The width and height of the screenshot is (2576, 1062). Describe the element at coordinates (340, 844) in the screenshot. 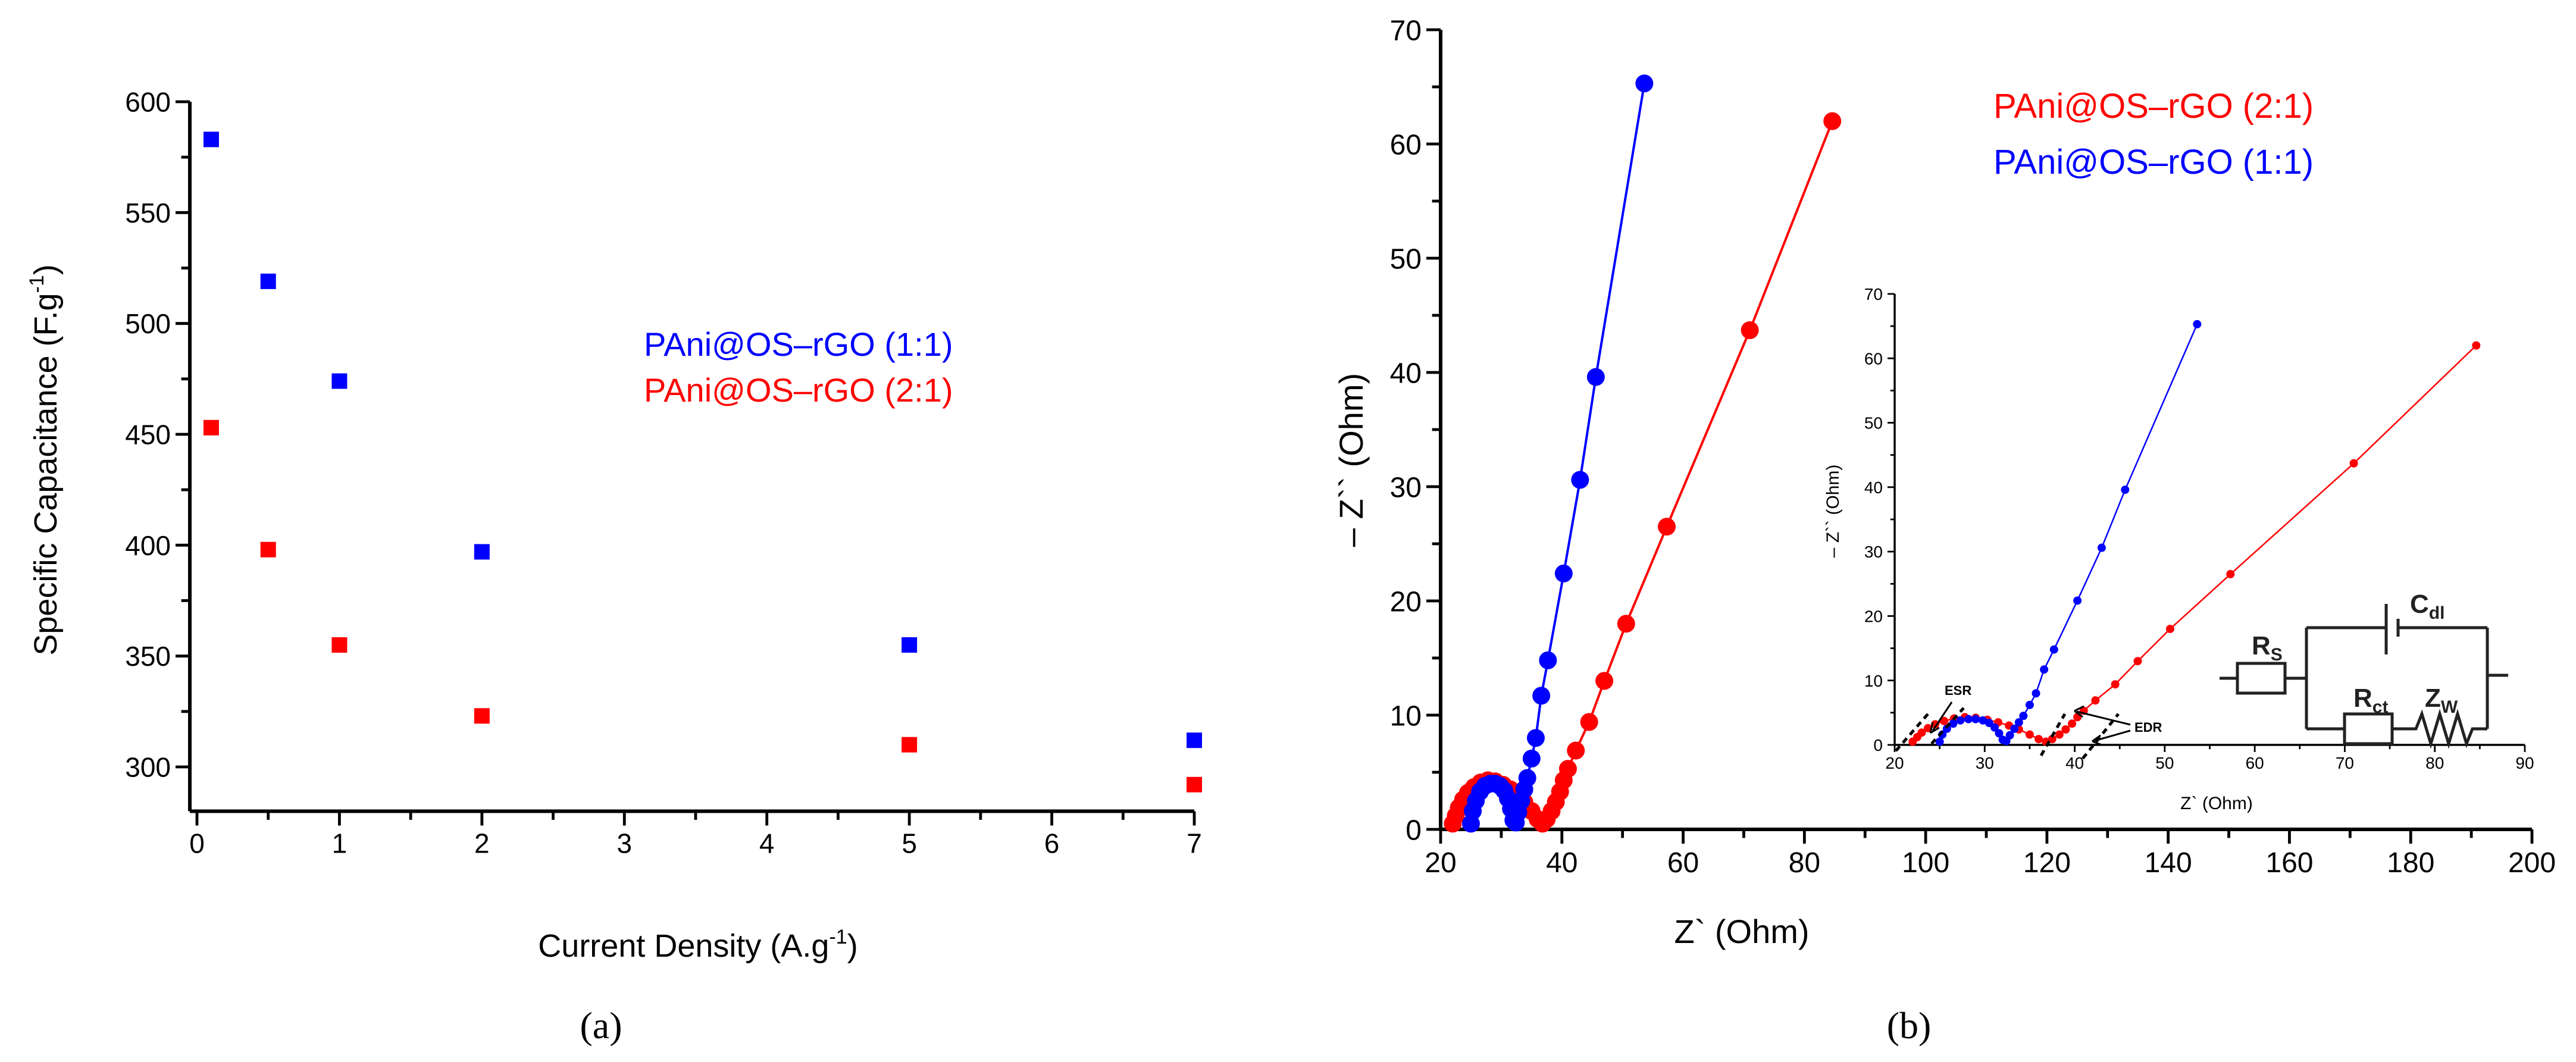

I see `panel-a-x-tick-label: 1` at that location.